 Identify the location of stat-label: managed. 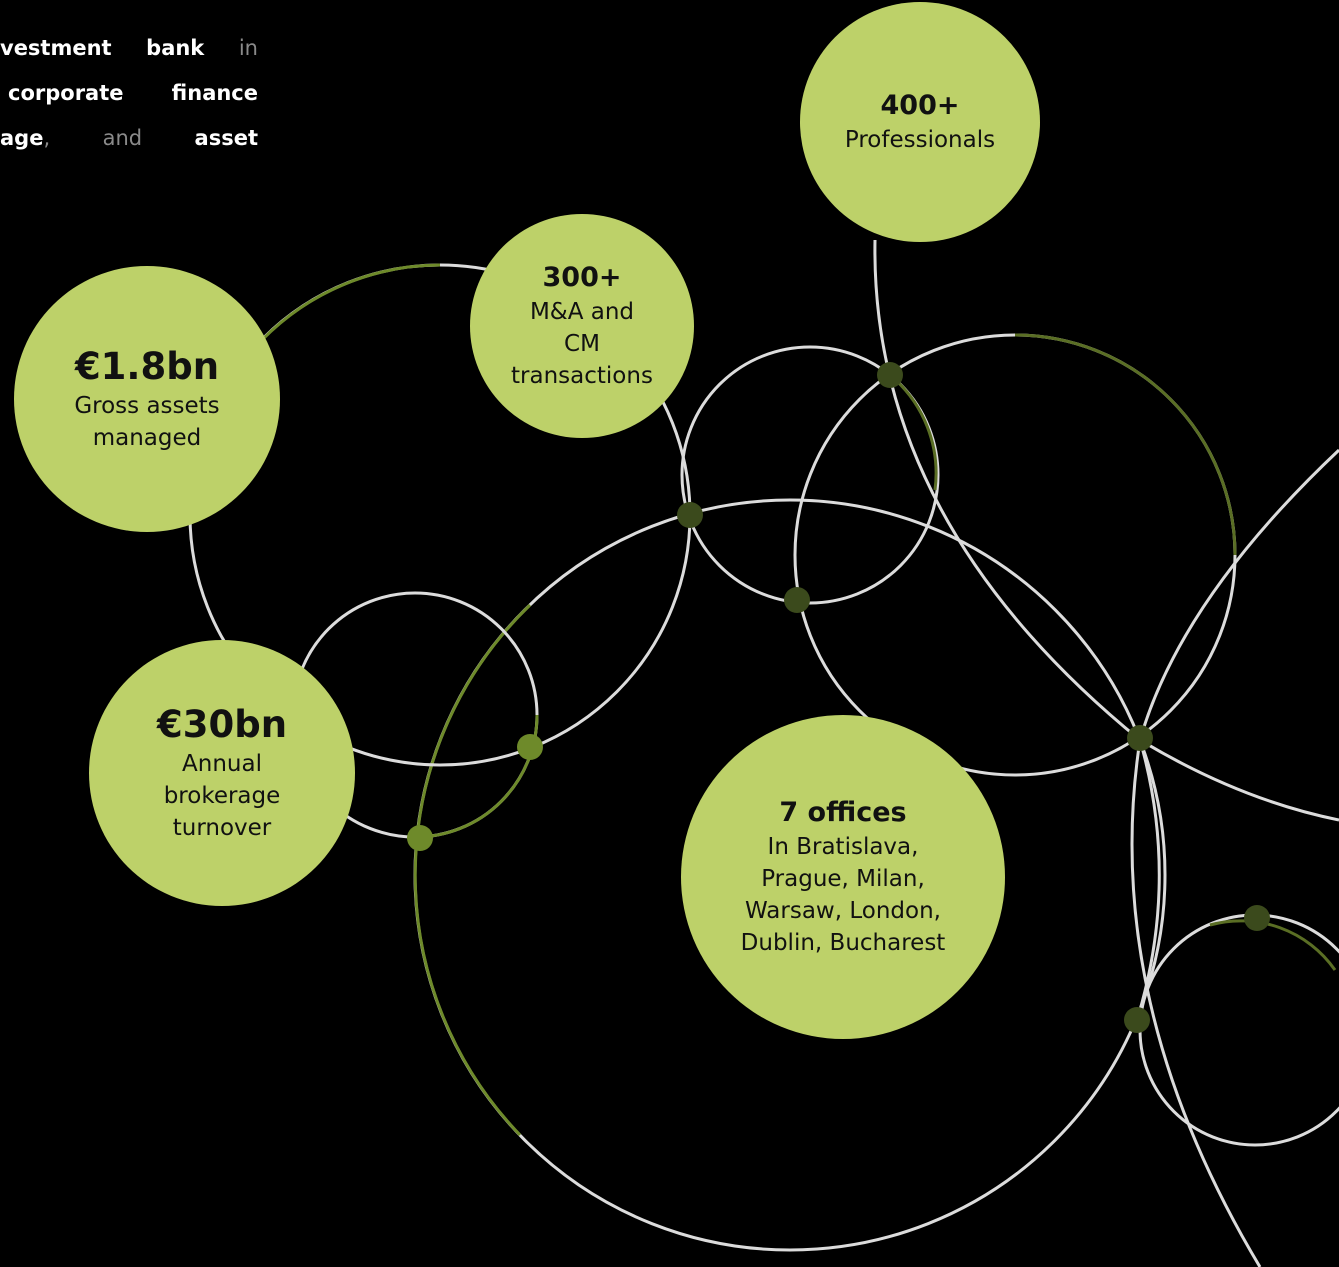
(147, 438).